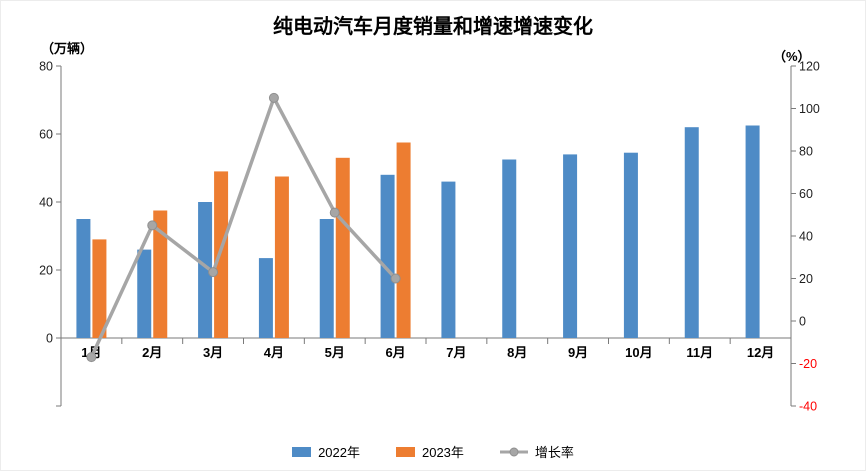 Image resolution: width=866 pixels, height=471 pixels. What do you see at coordinates (792, 56) in the screenshot?
I see `right-axis-unit-label: （%）` at bounding box center [792, 56].